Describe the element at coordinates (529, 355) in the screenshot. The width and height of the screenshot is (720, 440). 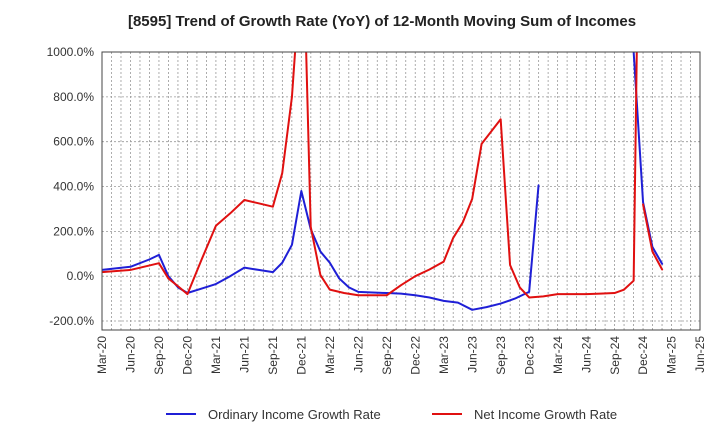
I see `x-tick-label: Dec-23` at that location.